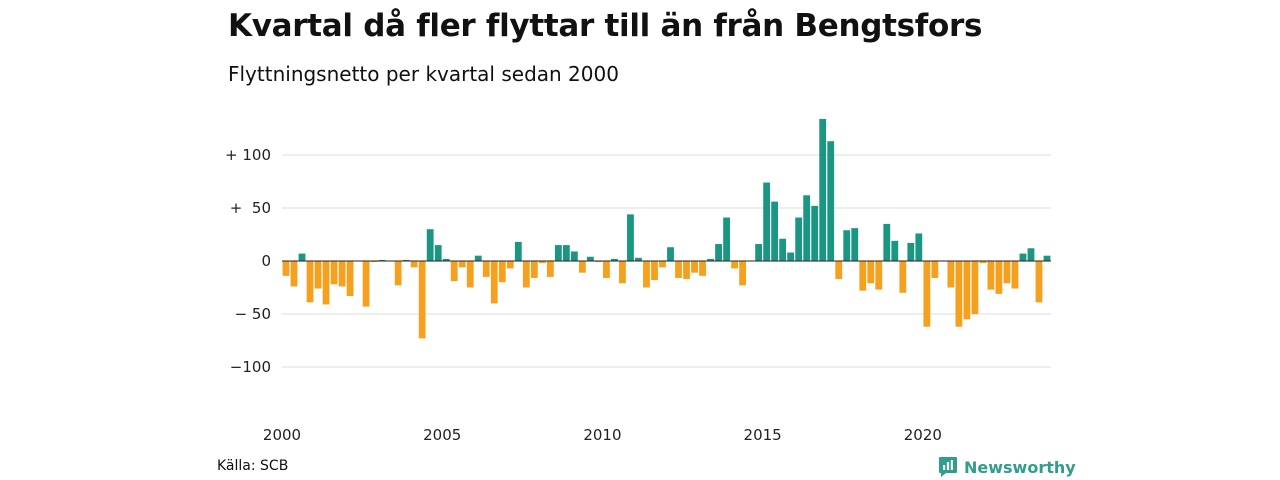  Describe the element at coordinates (923, 435) in the screenshot. I see `x-tick-label: 2020` at that location.